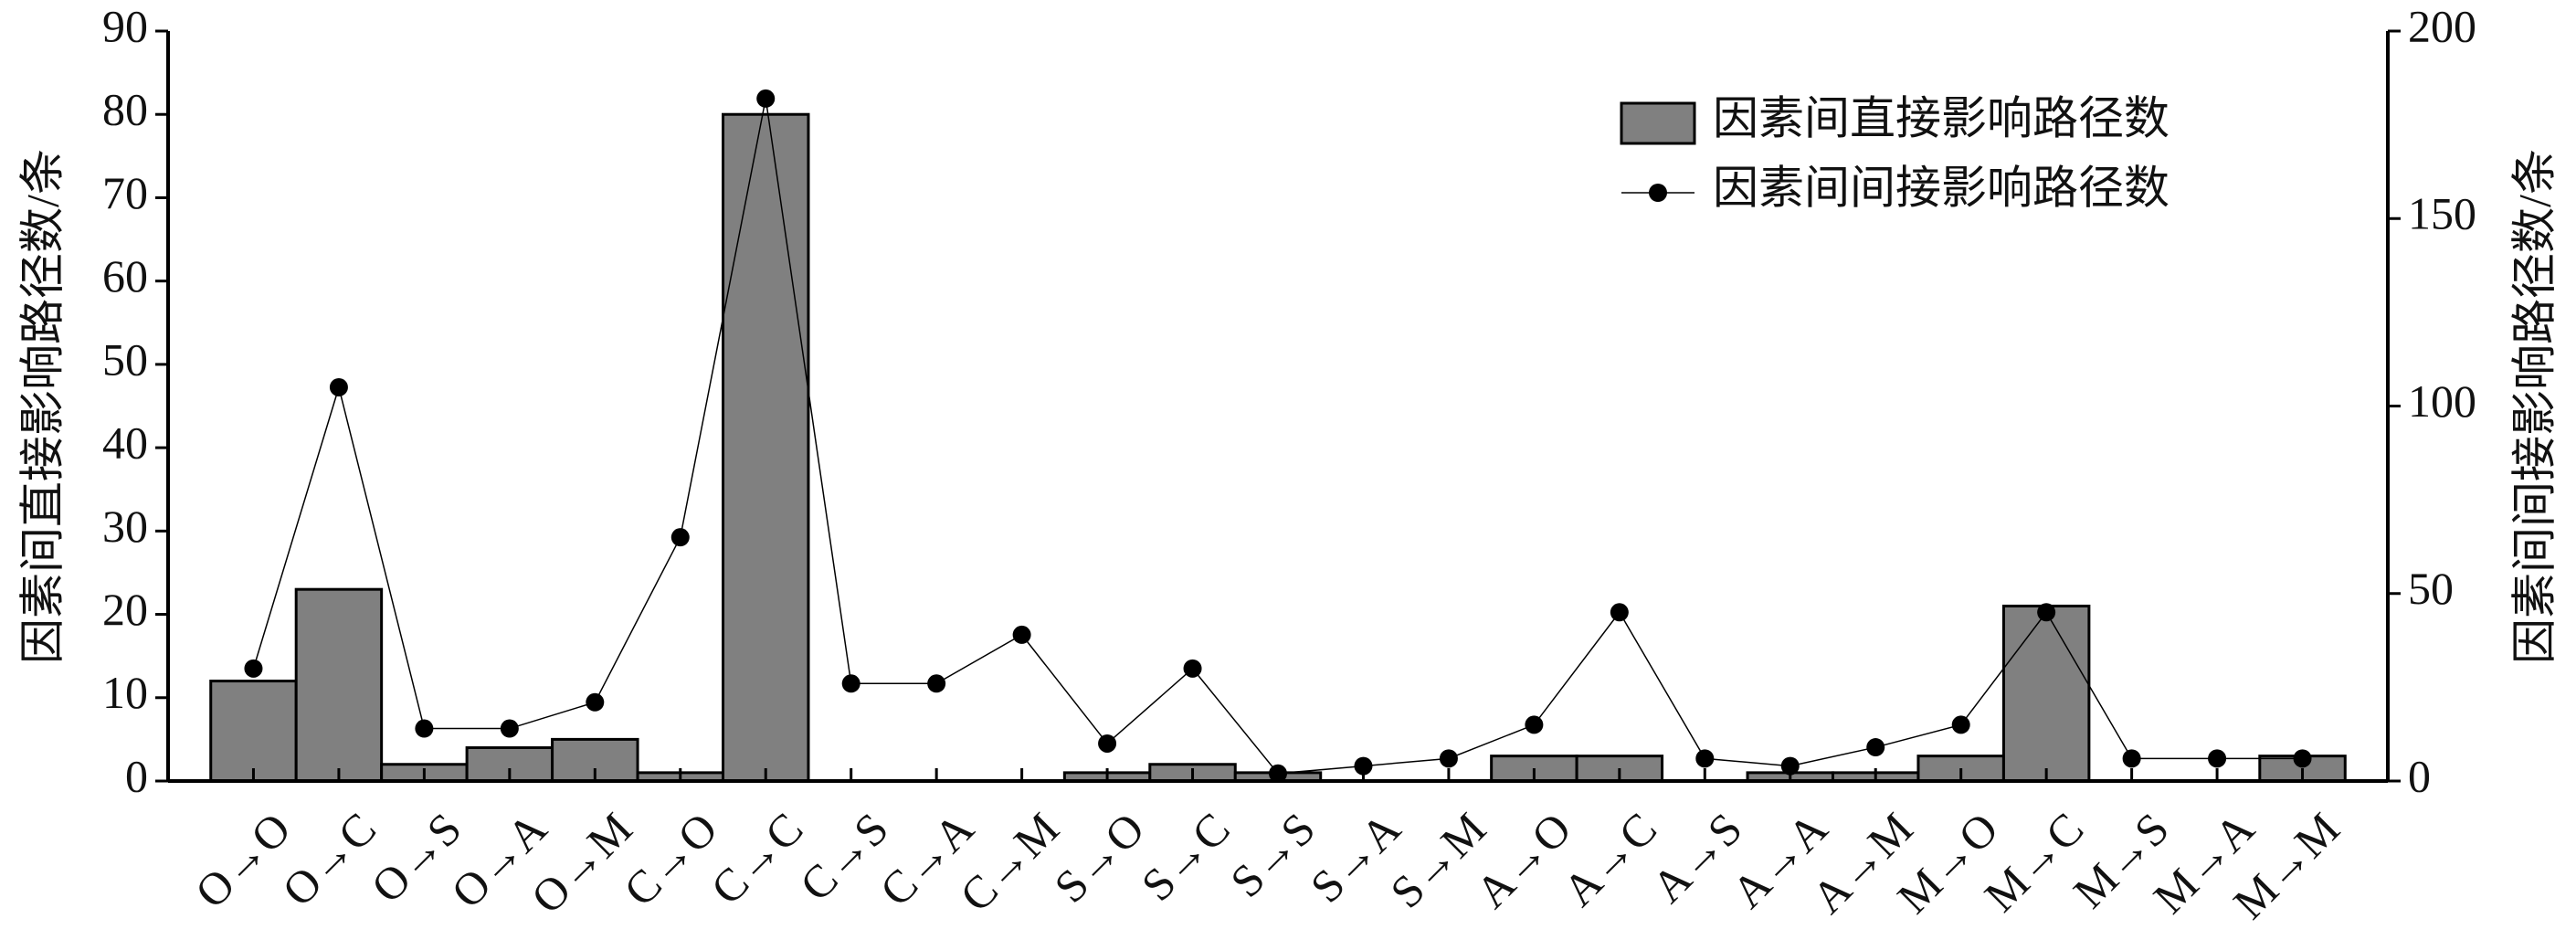 The width and height of the screenshot is (2576, 929). What do you see at coordinates (756, 859) in the screenshot?
I see `x-tick-label: C→C` at bounding box center [756, 859].